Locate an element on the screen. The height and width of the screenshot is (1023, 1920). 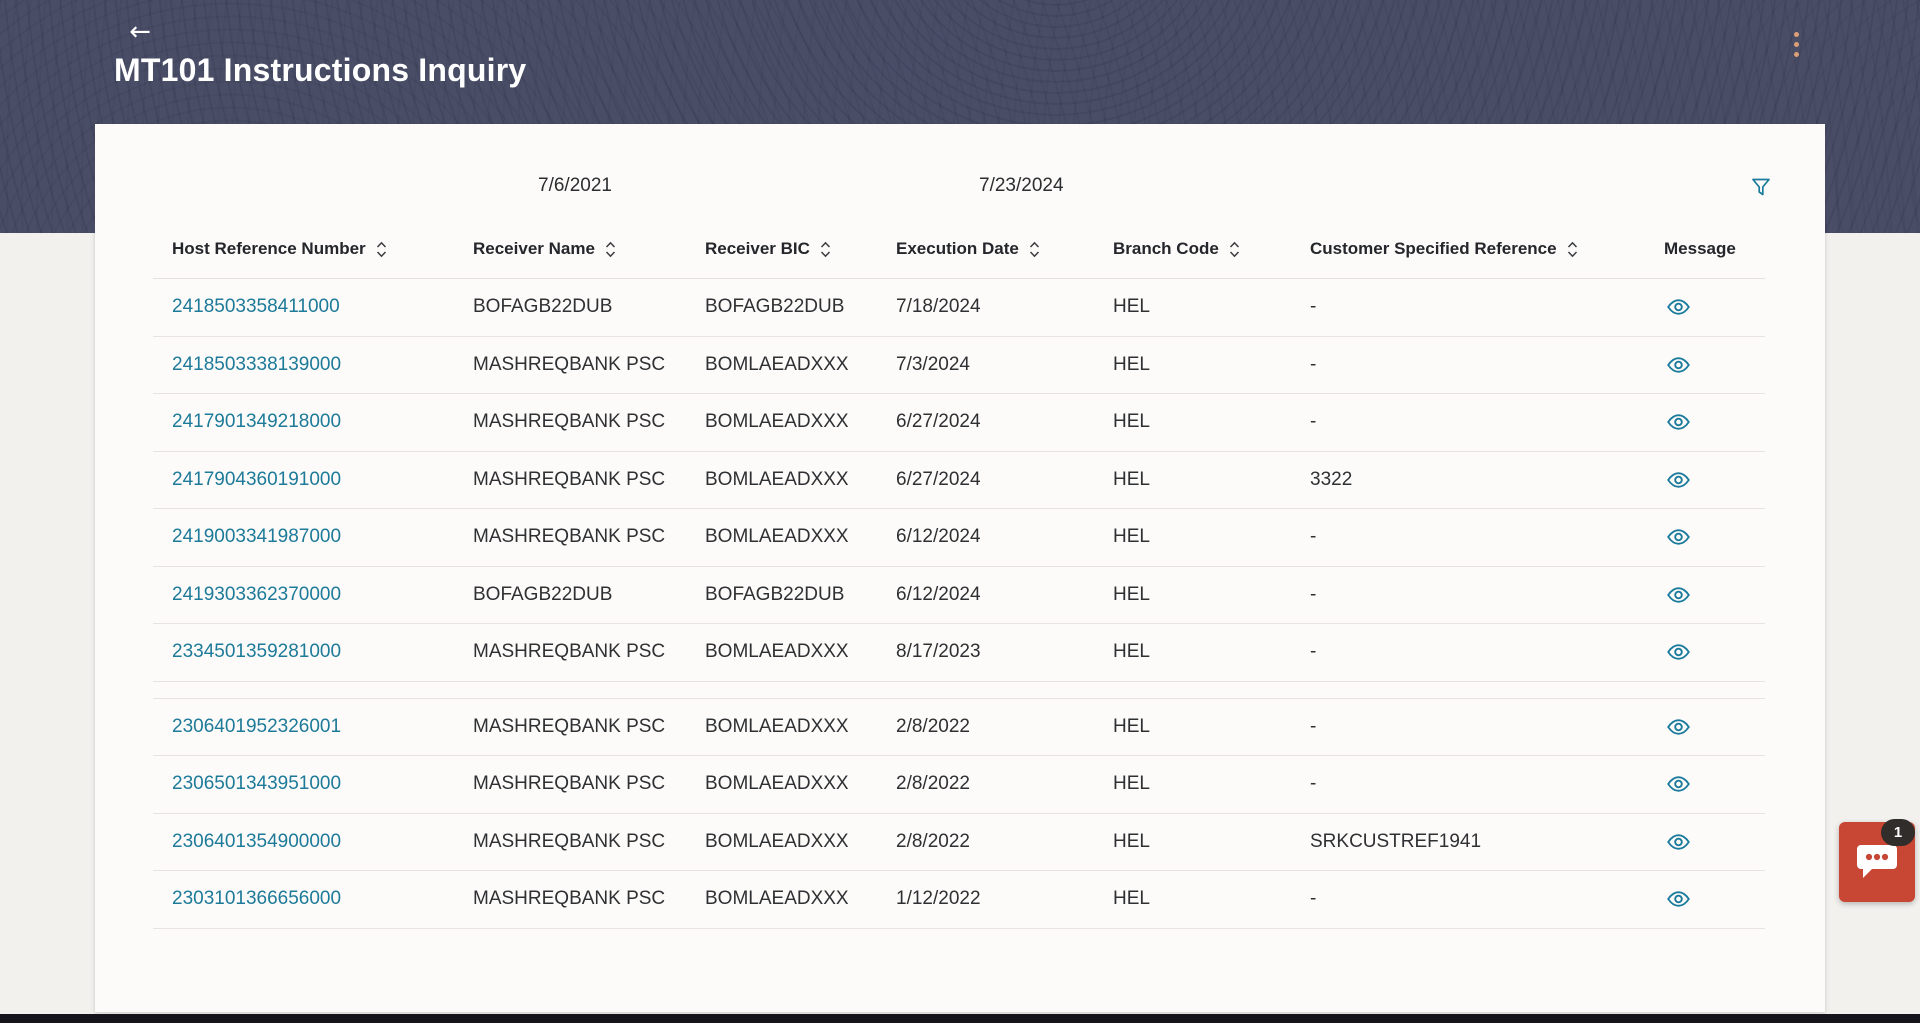
from-date-field: 7/6/2021 is located at coordinates (575, 185).